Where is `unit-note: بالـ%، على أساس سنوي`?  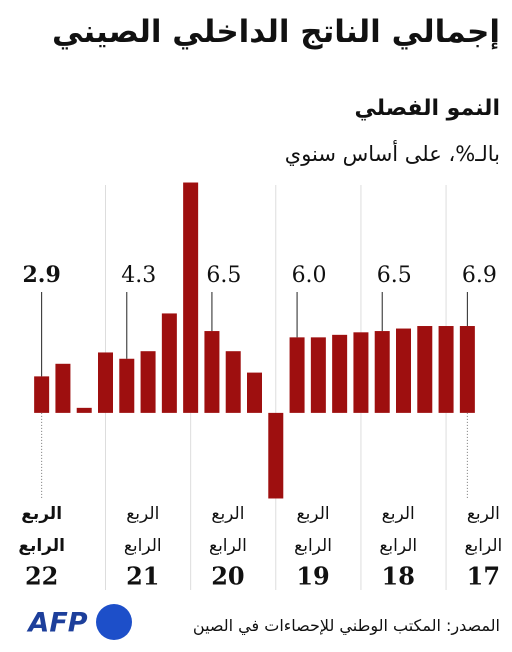
unit-note: بالـ%، على أساس سنوي is located at coordinates (392, 154).